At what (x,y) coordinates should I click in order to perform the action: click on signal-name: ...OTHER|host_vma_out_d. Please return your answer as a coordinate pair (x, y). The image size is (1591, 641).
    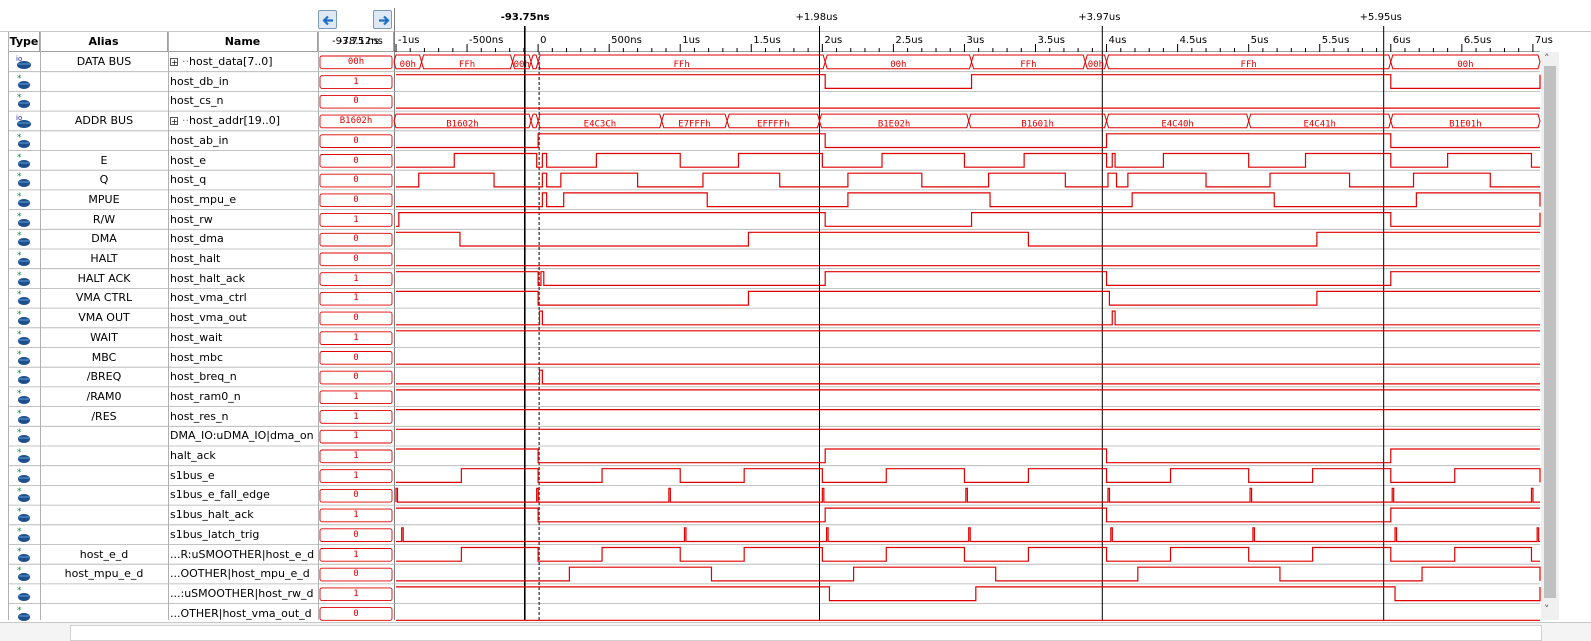
    Looking at the image, I should click on (243, 614).